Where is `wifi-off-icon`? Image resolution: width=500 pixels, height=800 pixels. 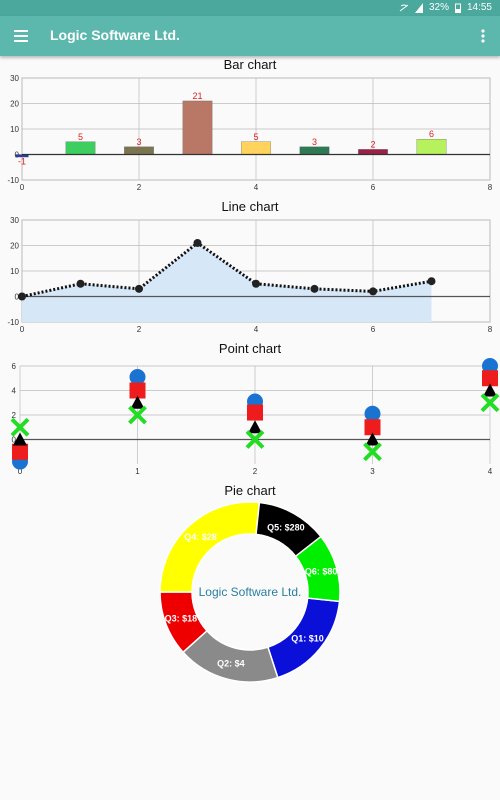 wifi-off-icon is located at coordinates (404, 7).